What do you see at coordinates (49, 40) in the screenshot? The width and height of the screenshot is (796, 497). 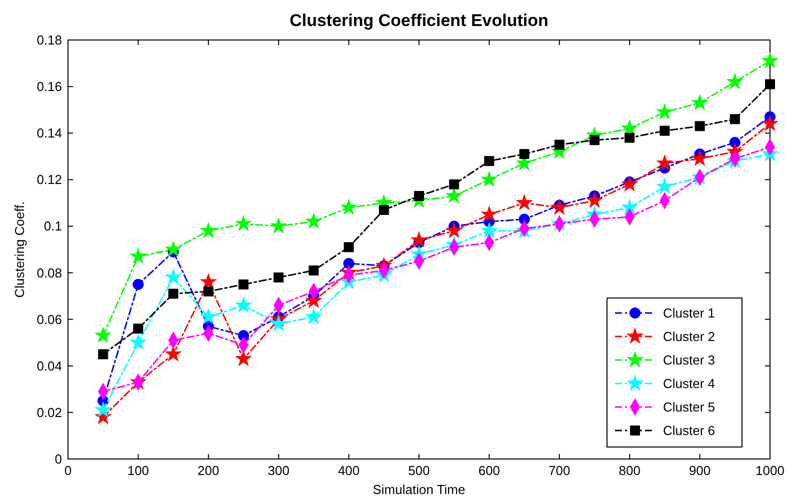 I see `y-tick-label: 0.18` at bounding box center [49, 40].